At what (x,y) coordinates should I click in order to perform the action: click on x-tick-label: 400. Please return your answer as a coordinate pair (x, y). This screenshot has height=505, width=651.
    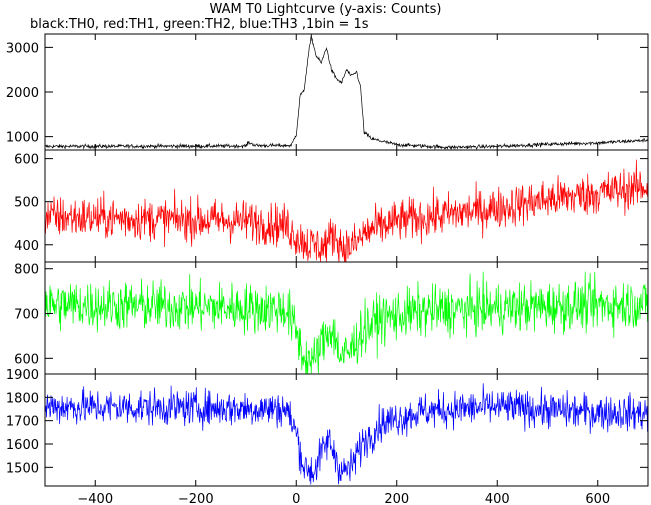
    Looking at the image, I should click on (497, 498).